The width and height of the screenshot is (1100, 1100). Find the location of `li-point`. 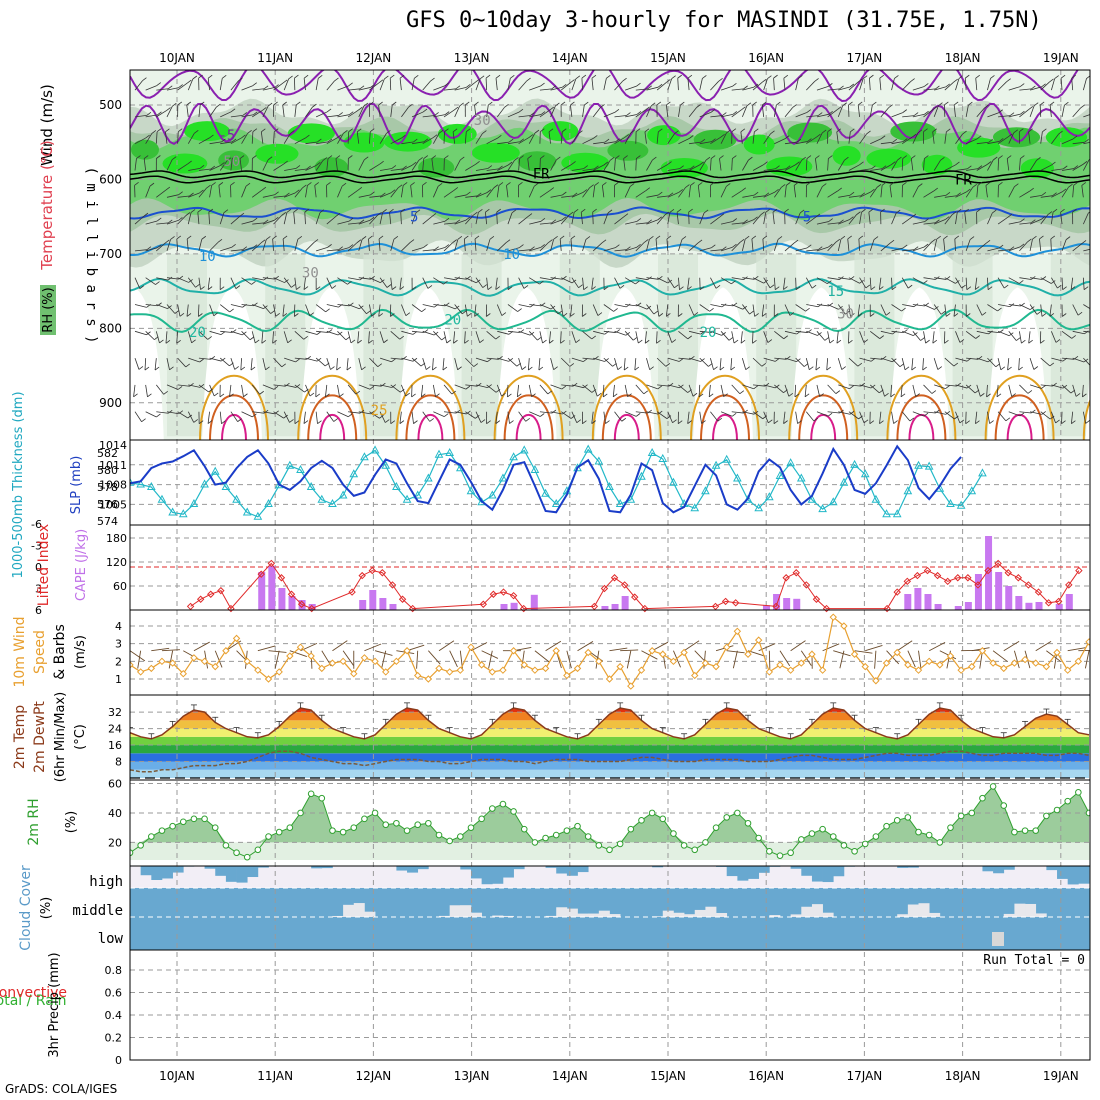

li-point is located at coordinates (200, 599).